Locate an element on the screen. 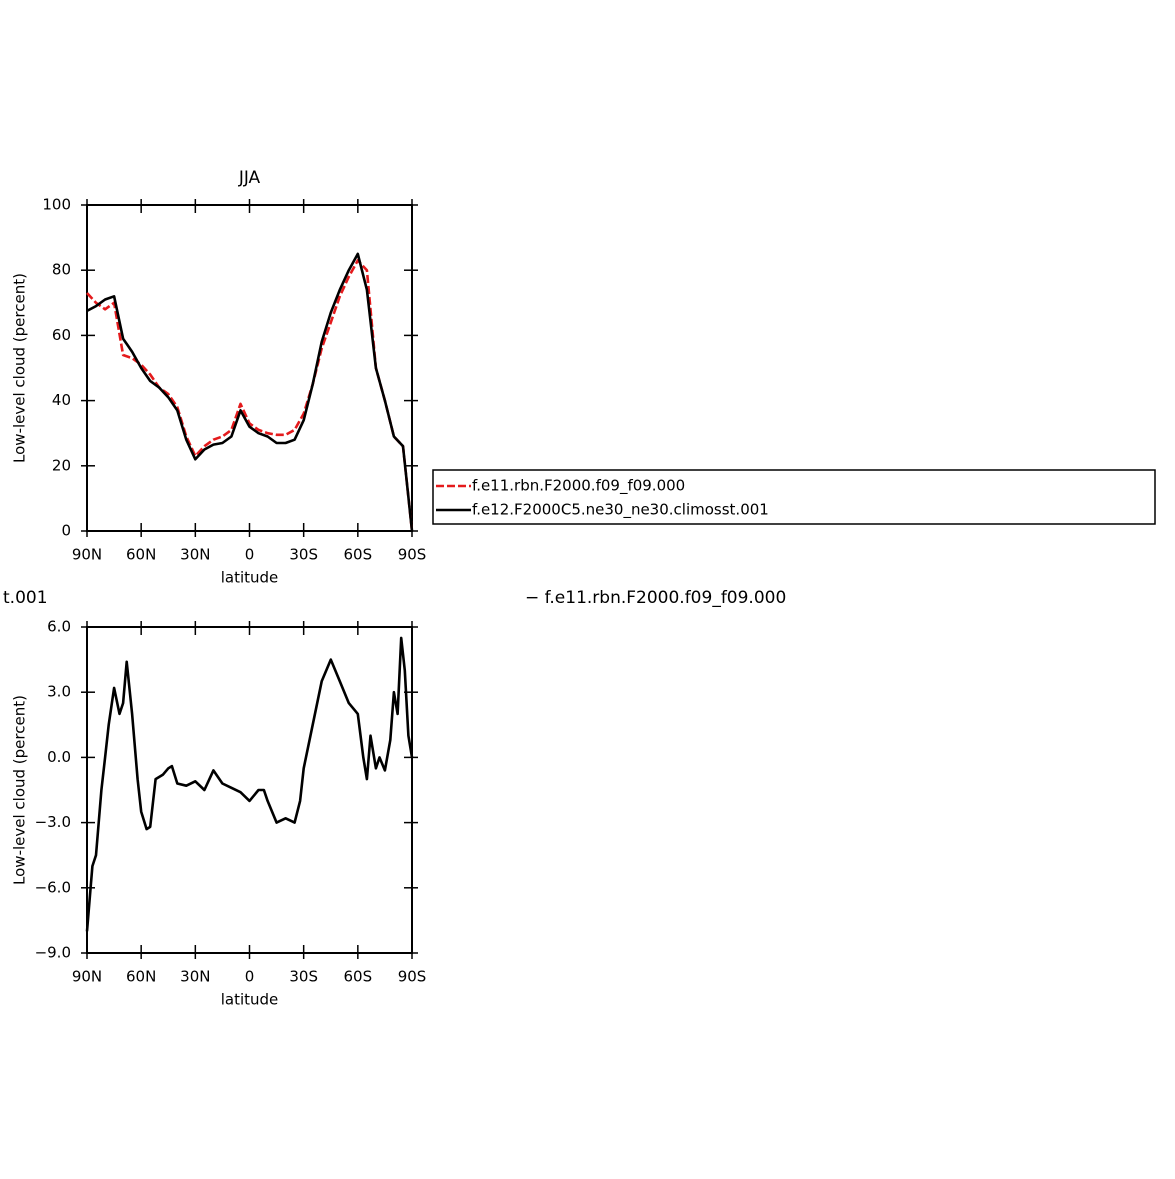 This screenshot has width=1175, height=1179. y-tick-label: −3.0 is located at coordinates (53, 822).